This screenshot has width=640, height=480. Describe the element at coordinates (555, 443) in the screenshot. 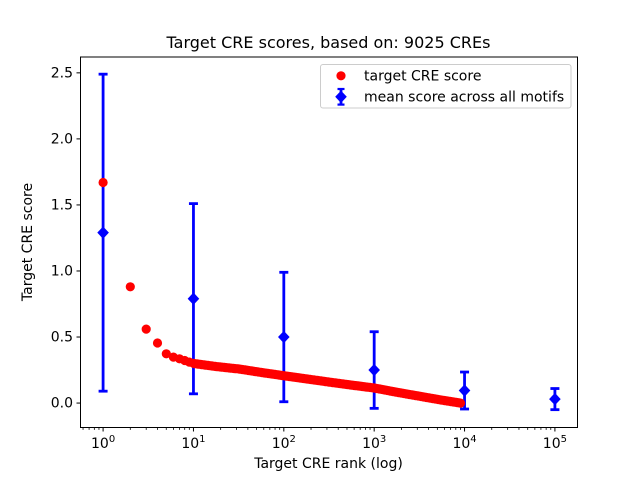

I see `x-tick-label: 10⁵` at that location.